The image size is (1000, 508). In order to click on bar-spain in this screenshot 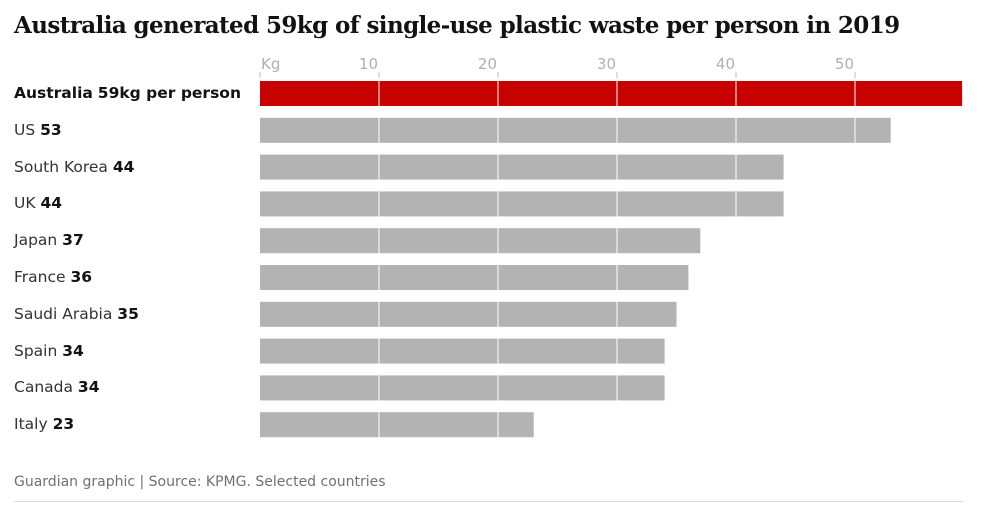, I will do `click(462, 351)`.